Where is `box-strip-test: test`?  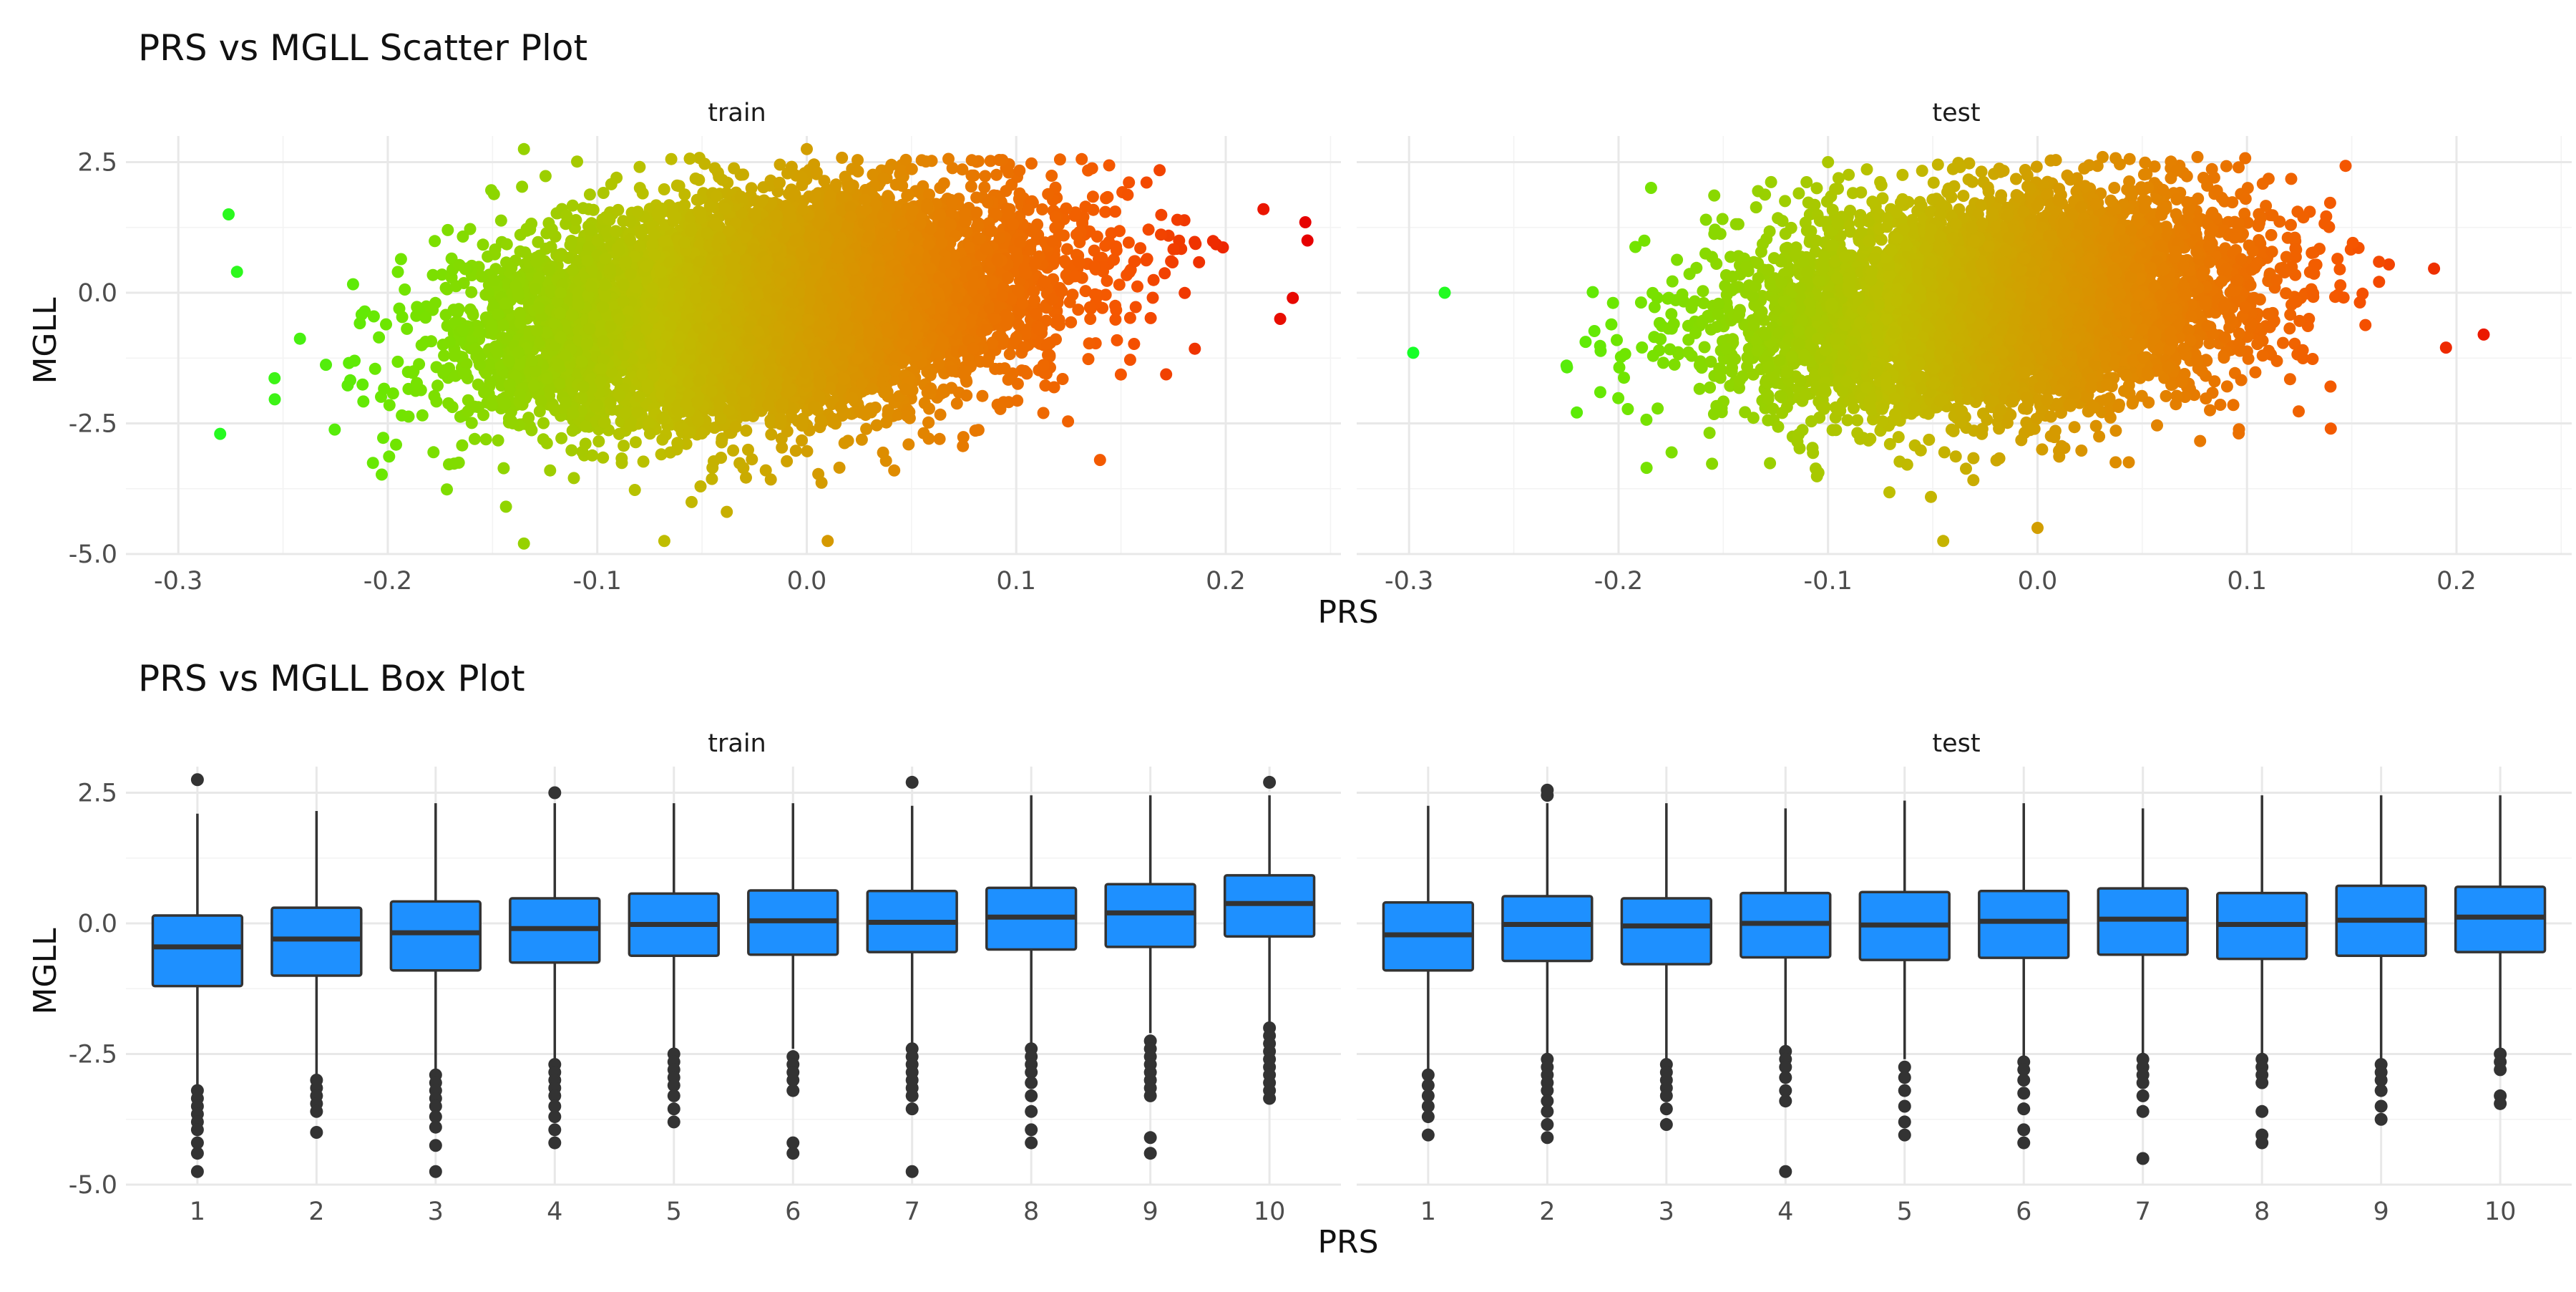 box-strip-test: test is located at coordinates (1956, 743).